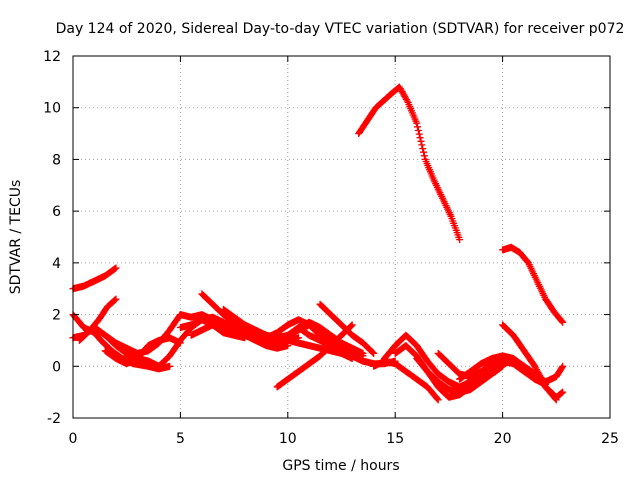  I want to click on y-axis-label: SDTVAR / TECUs, so click(16, 237).